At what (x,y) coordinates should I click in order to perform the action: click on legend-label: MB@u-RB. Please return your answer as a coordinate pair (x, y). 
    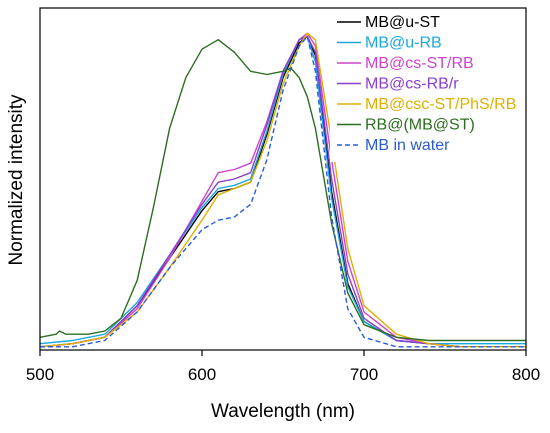
    Looking at the image, I should click on (403, 43).